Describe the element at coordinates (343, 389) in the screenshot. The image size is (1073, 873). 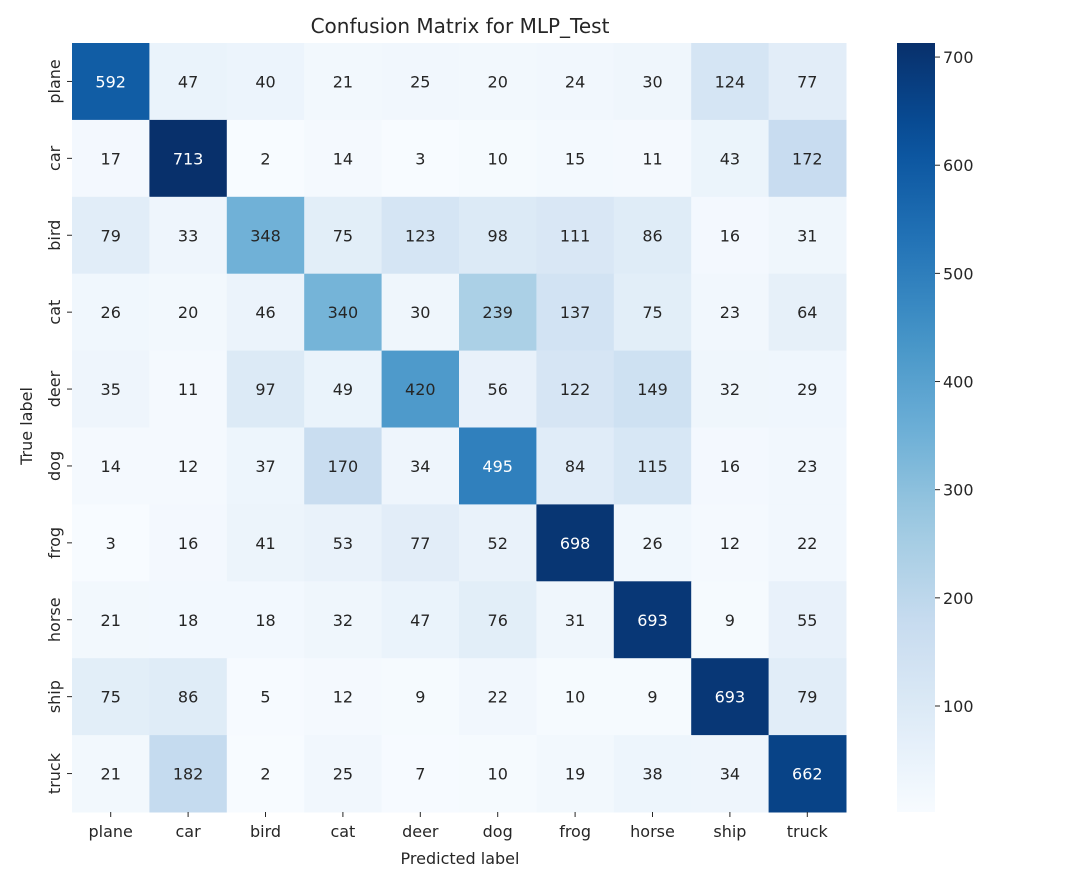
I see `cell-value-label: 49` at that location.